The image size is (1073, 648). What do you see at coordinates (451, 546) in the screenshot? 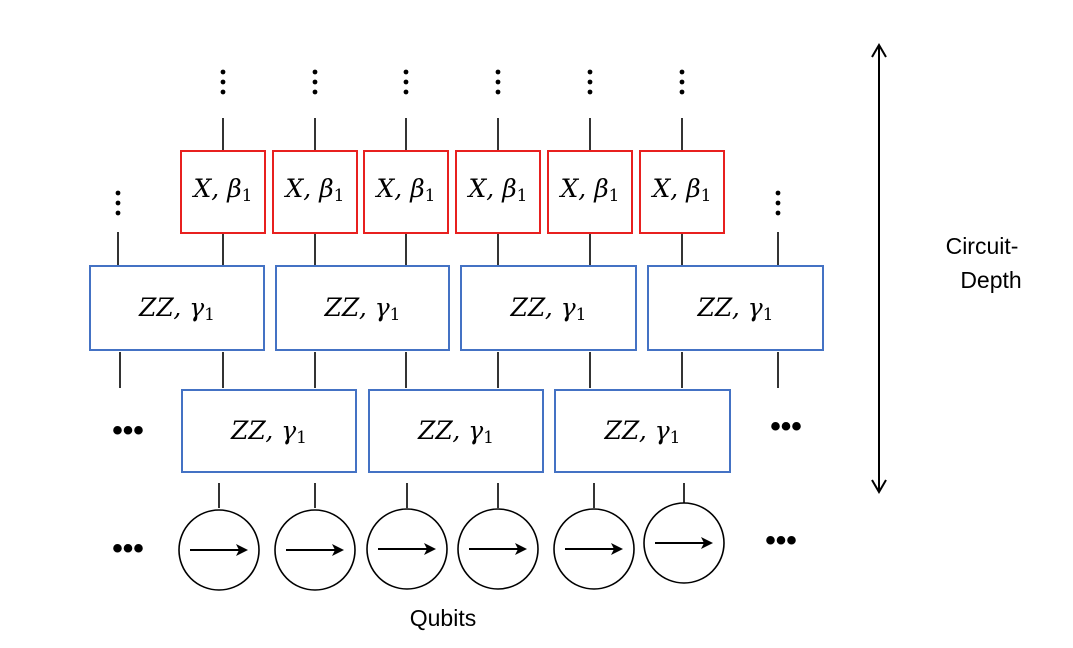
I see `qubit-row` at bounding box center [451, 546].